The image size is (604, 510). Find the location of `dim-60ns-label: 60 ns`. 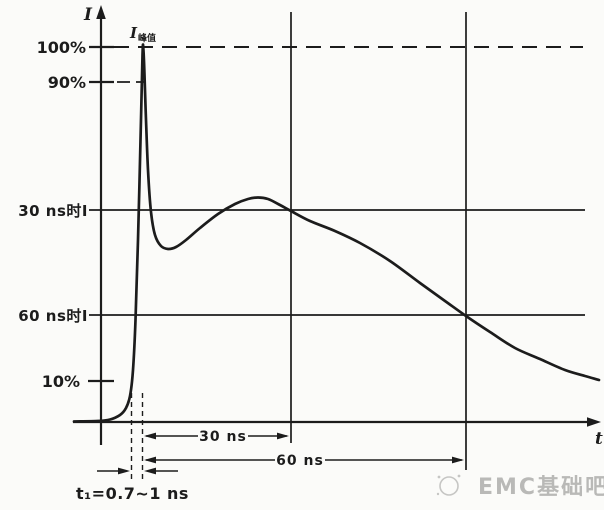

dim-60ns-label: 60 ns is located at coordinates (300, 461).